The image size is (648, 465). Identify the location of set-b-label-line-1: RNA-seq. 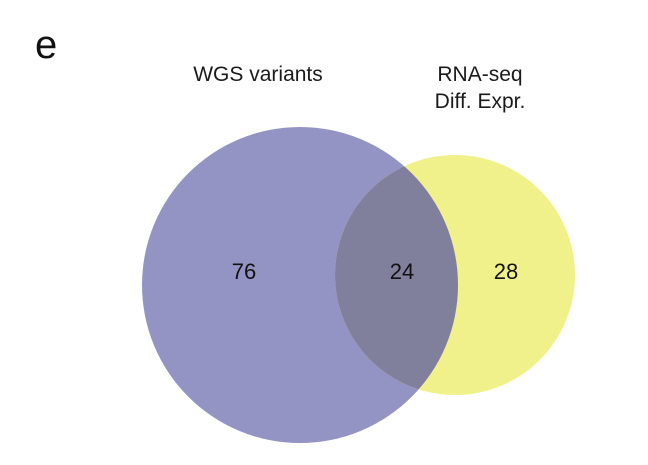
(479, 74).